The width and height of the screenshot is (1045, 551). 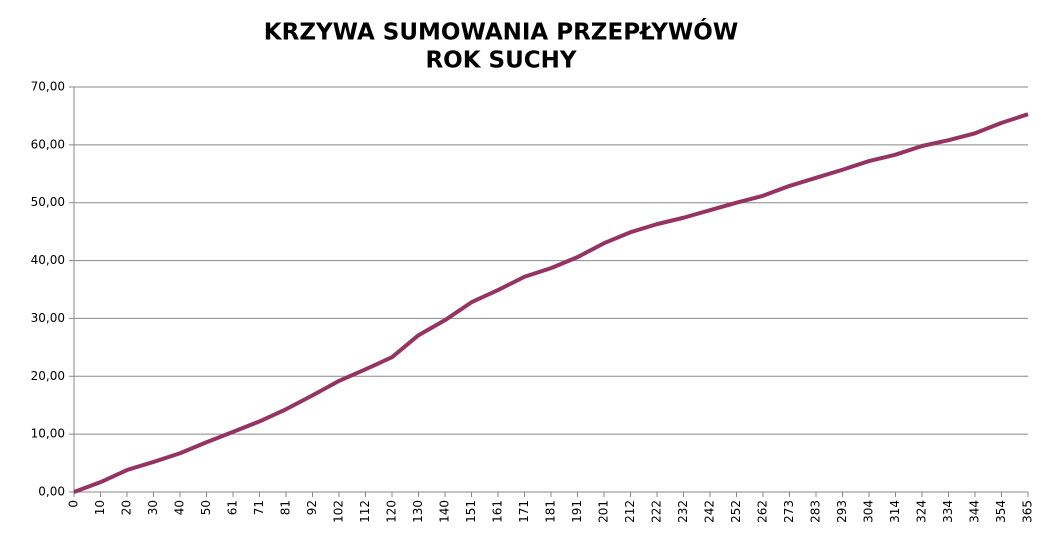 What do you see at coordinates (524, 511) in the screenshot?
I see `x-tick-label: 171` at bounding box center [524, 511].